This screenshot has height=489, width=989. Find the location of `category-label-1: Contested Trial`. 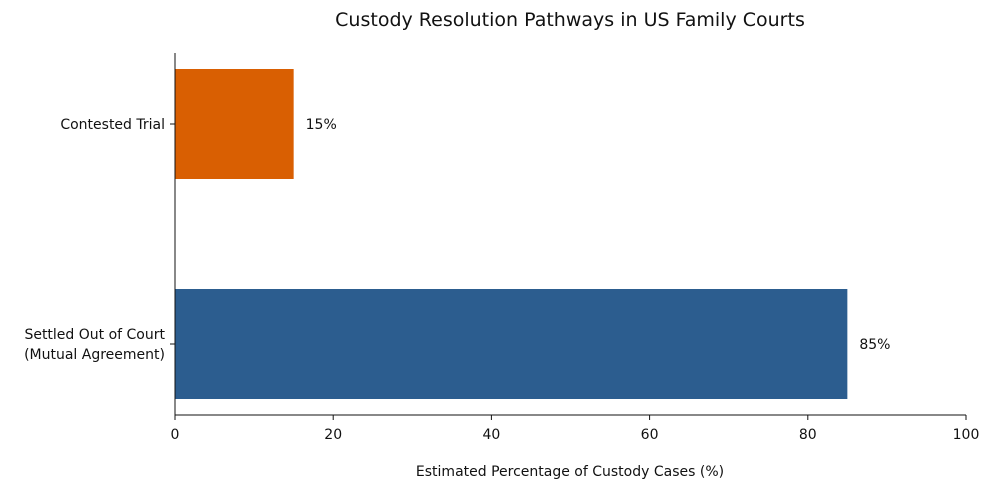

category-label-1: Contested Trial is located at coordinates (112, 125).